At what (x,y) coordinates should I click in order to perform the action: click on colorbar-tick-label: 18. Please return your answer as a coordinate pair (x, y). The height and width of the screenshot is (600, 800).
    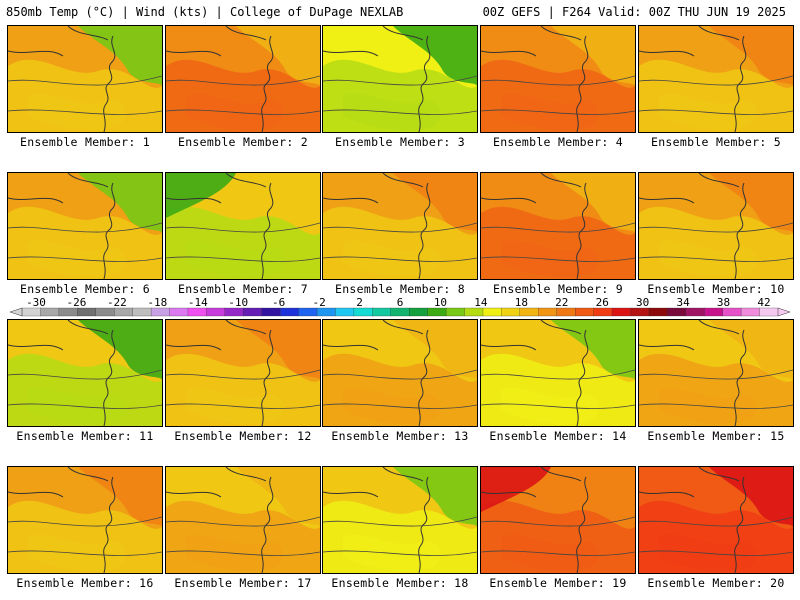
    Looking at the image, I should click on (521, 302).